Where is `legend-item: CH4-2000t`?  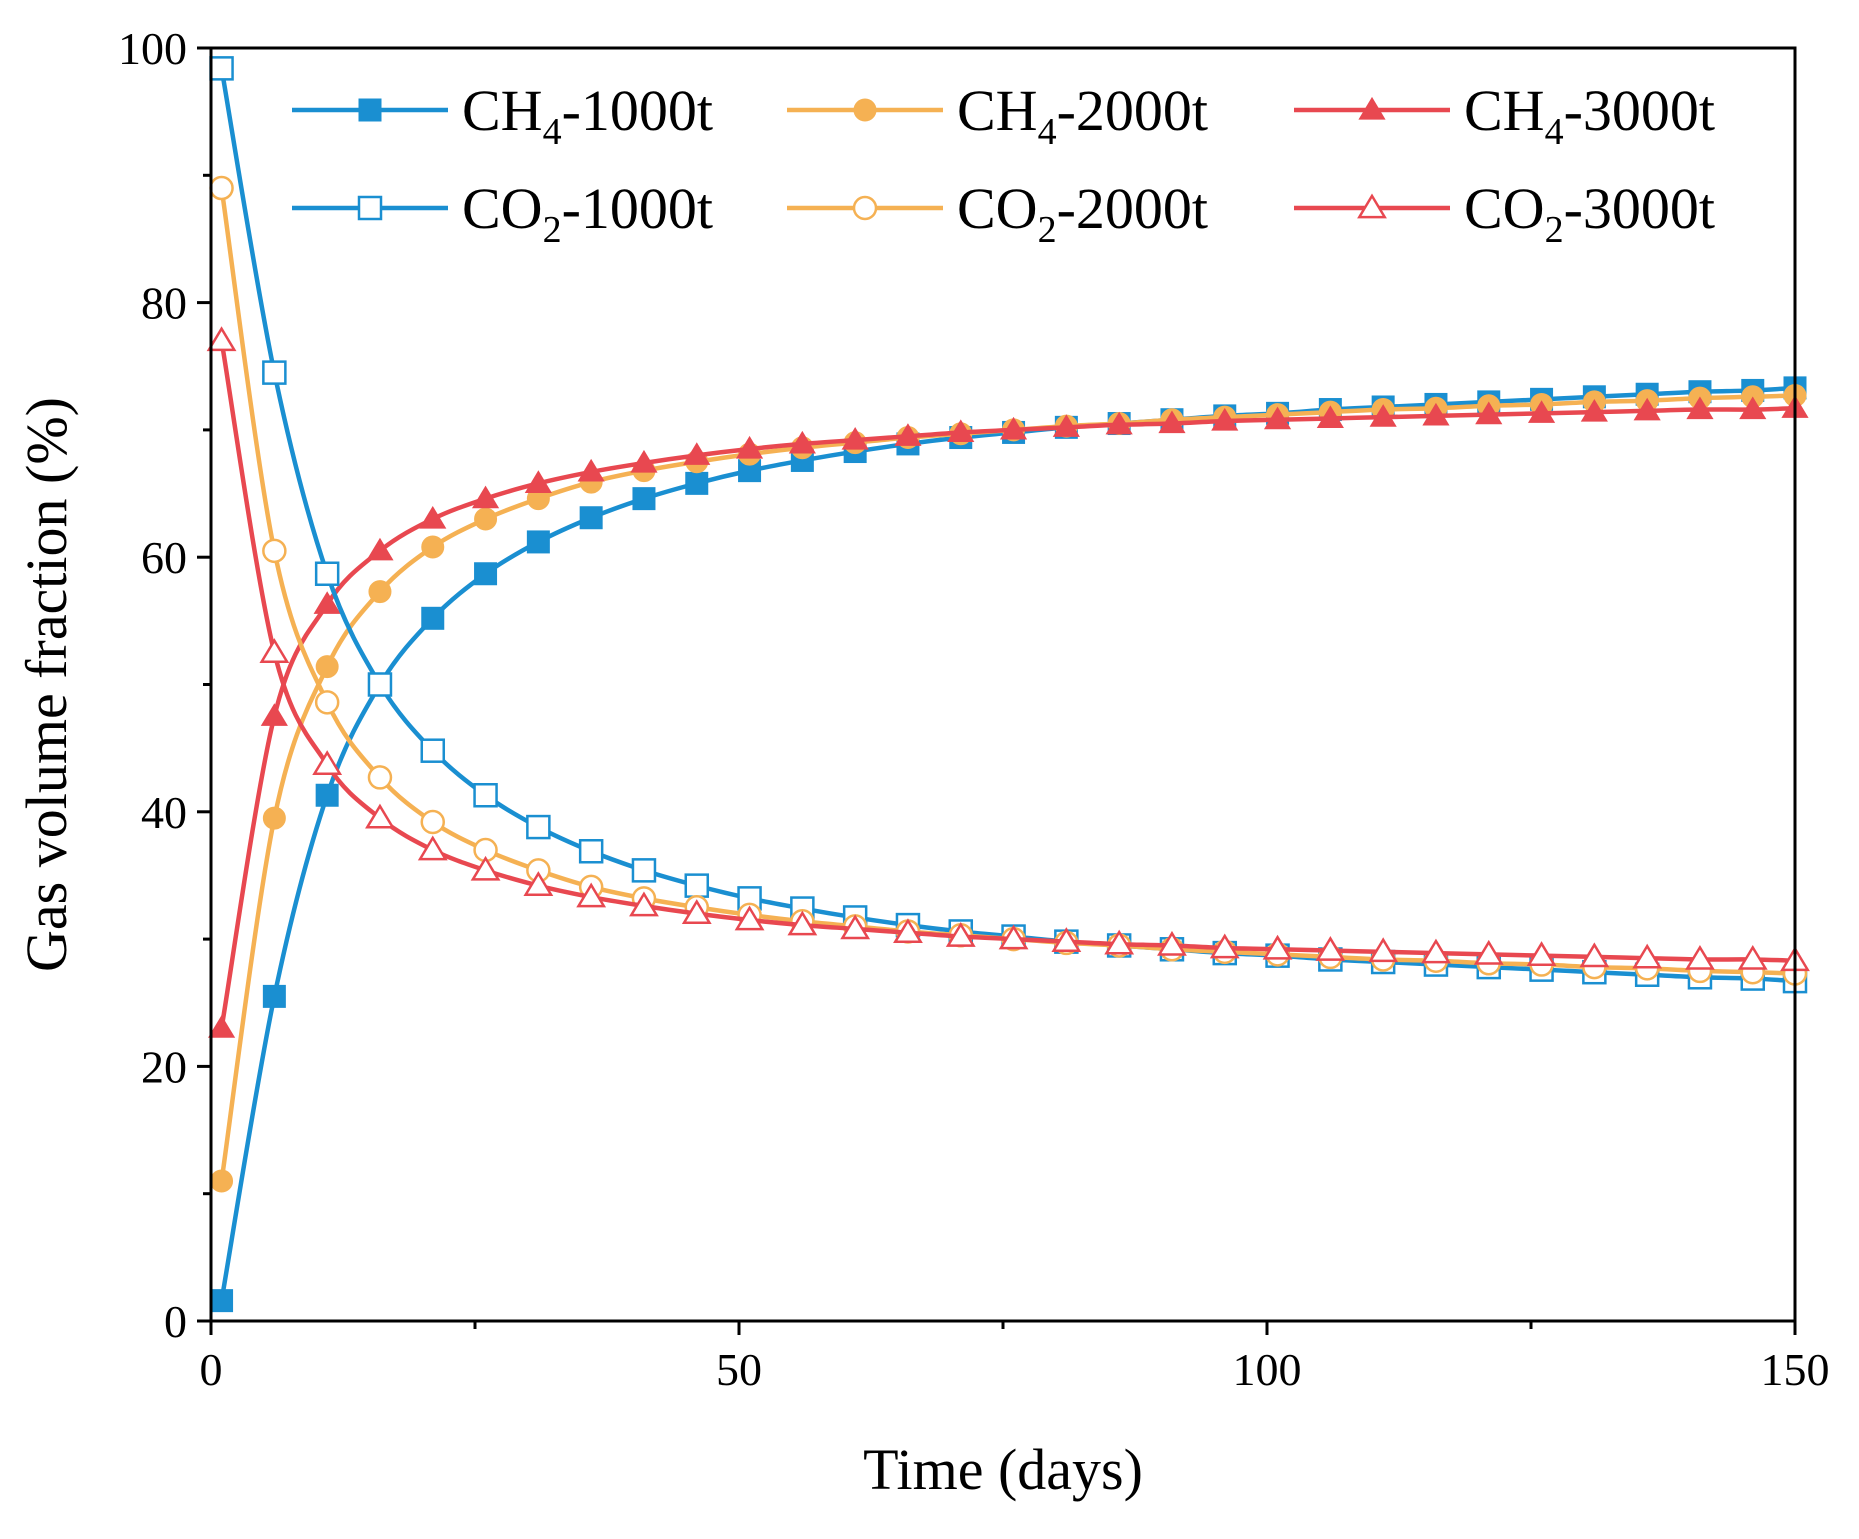 legend-item: CH4-2000t is located at coordinates (997, 115).